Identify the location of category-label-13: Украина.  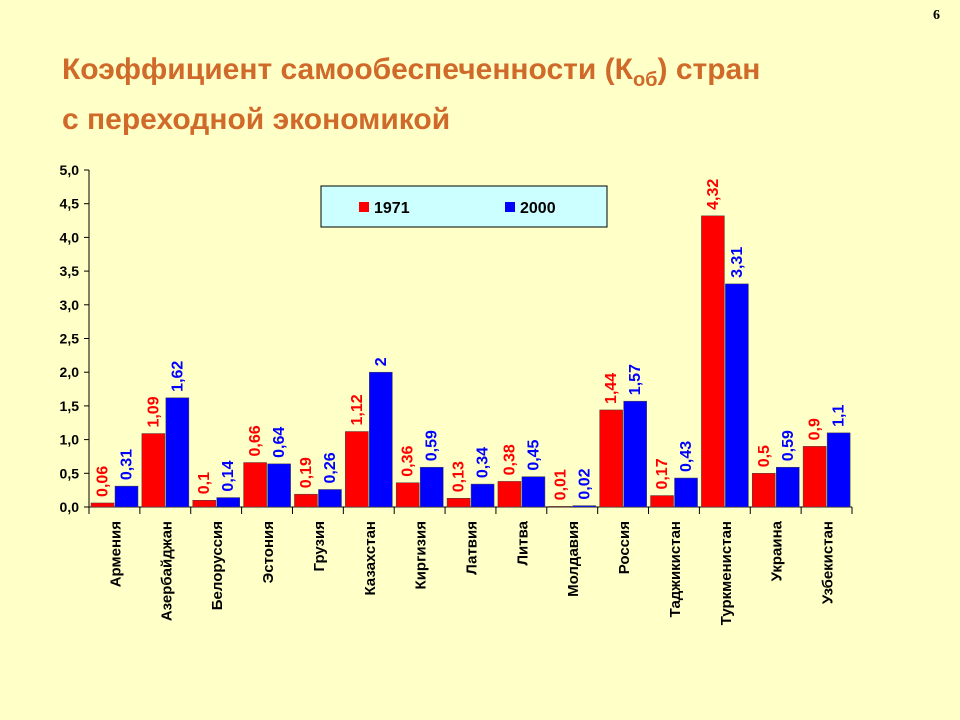
(777, 550).